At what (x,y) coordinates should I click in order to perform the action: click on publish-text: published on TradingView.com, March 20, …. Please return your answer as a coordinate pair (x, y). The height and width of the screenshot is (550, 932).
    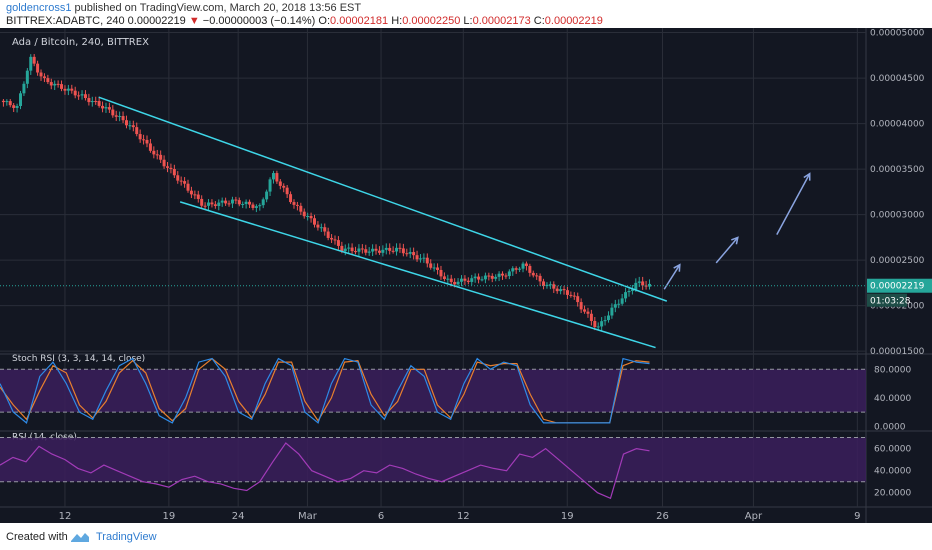
    Looking at the image, I should click on (218, 8).